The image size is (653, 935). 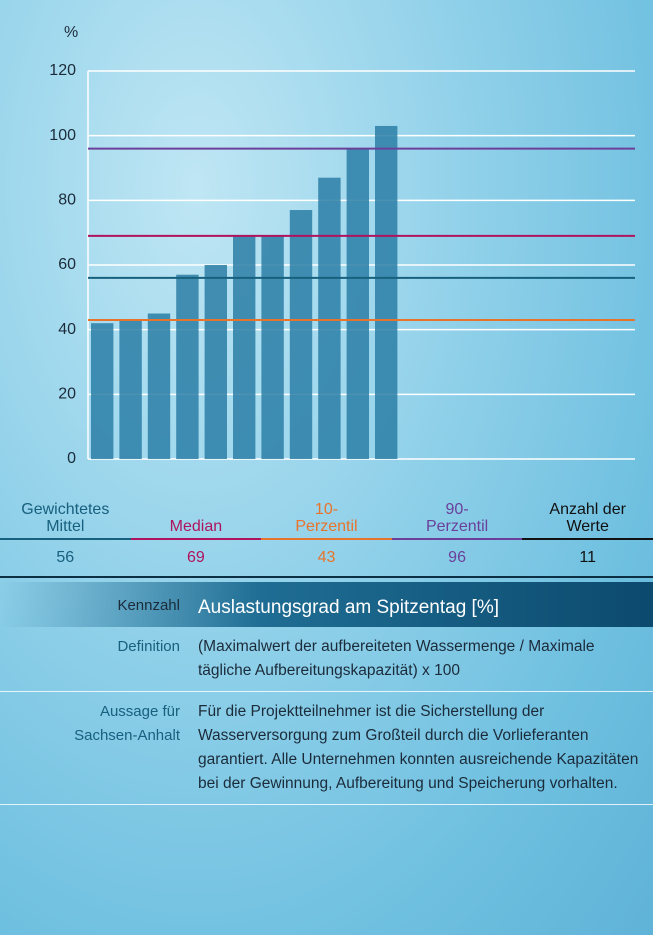 What do you see at coordinates (62, 135) in the screenshot?
I see `y-tick-label: 100` at bounding box center [62, 135].